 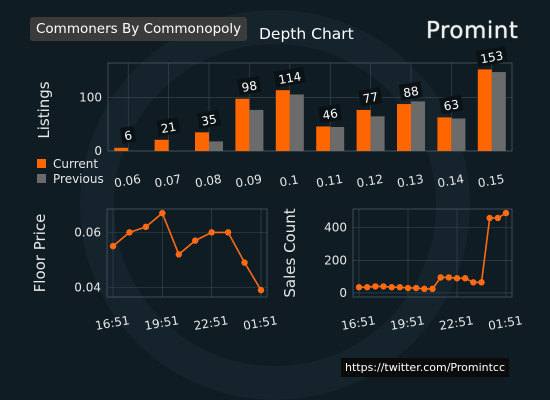 I want to click on bar-label: 88, so click(x=411, y=91).